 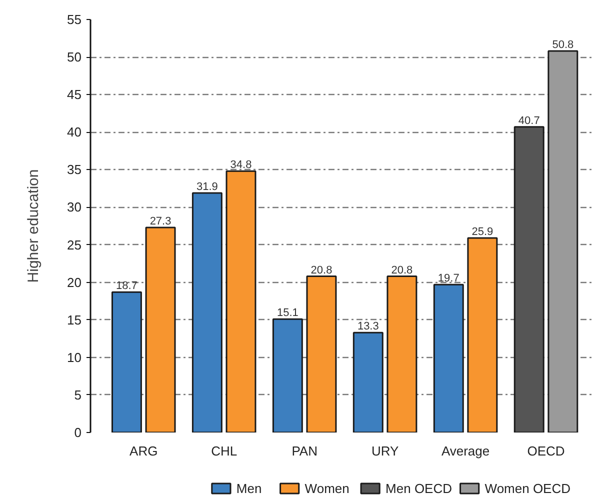 I want to click on y-tick-label: 45, so click(x=74, y=94).